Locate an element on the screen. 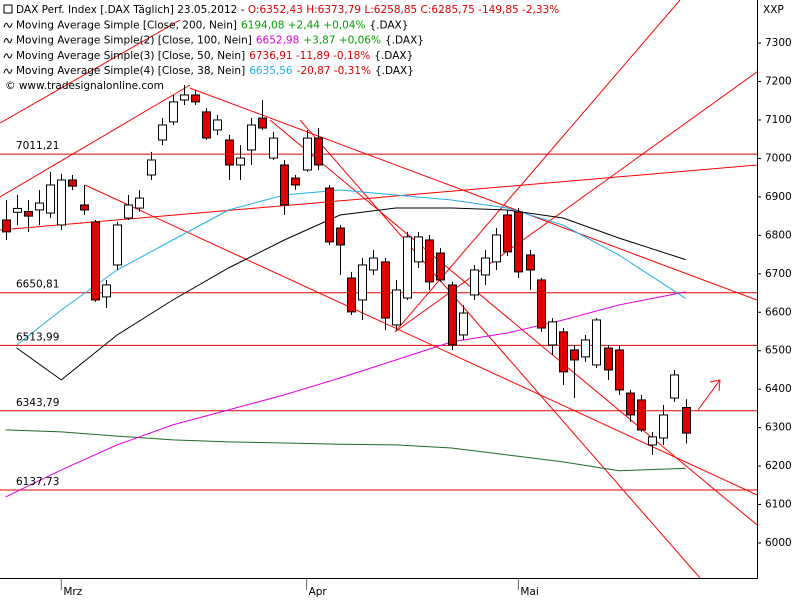 This screenshot has width=800, height=600. arrow is located at coordinates (709, 395).